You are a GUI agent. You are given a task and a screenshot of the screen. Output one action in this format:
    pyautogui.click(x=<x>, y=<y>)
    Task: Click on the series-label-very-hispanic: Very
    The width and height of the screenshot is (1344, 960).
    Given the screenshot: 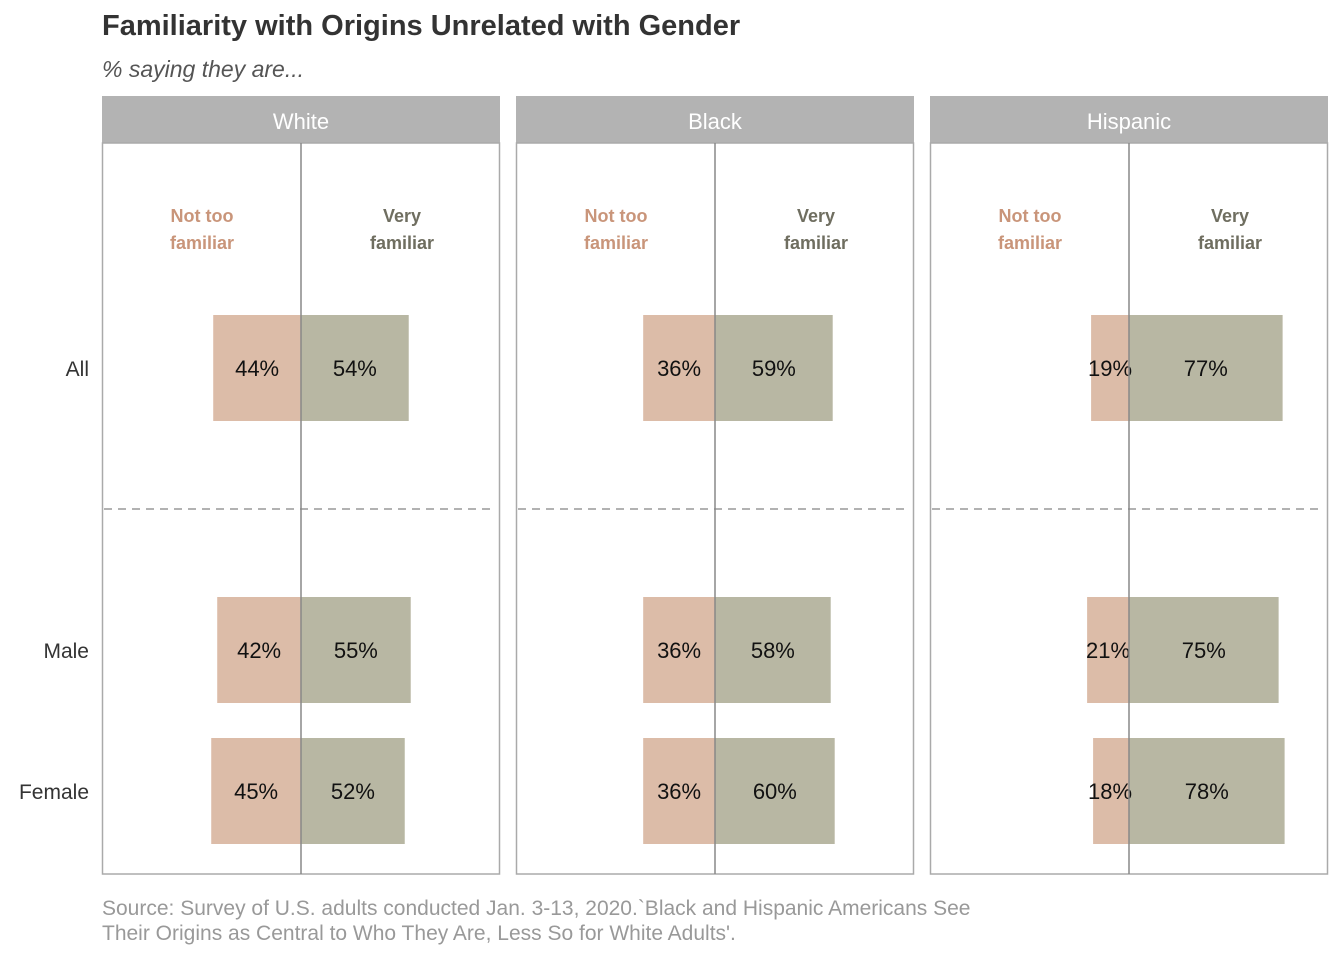 What is the action you would take?
    pyautogui.click(x=1230, y=216)
    